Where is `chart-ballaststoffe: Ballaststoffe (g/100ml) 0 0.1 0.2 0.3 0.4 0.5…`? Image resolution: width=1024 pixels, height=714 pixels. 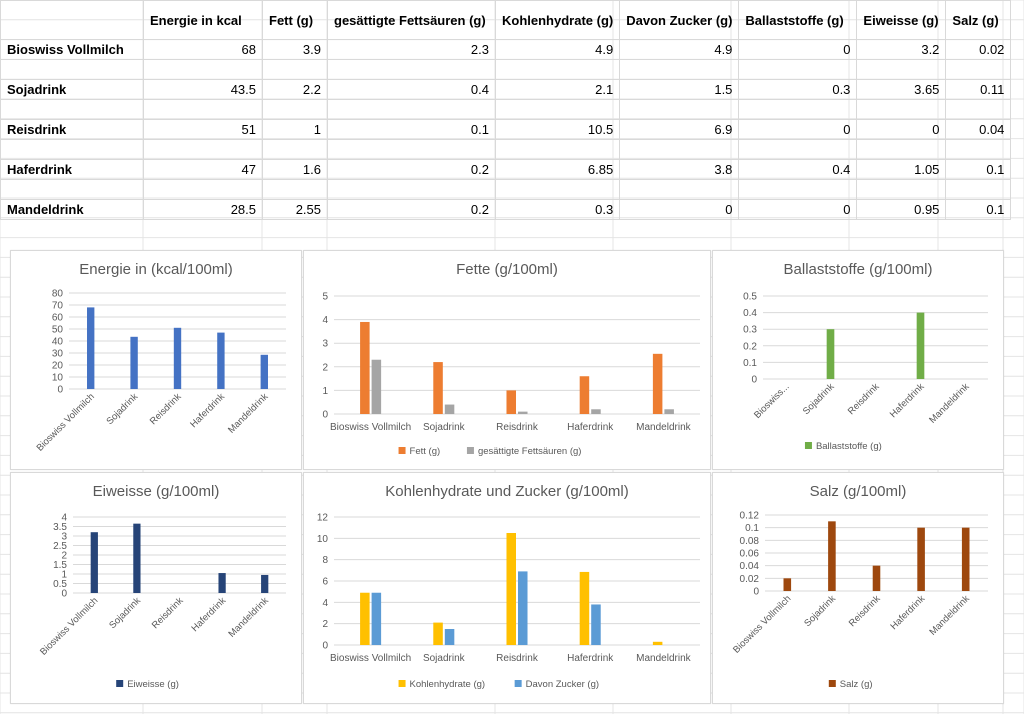 chart-ballaststoffe: Ballaststoffe (g/100ml) 0 0.1 0.2 0.3 0.4 0.5… is located at coordinates (858, 360).